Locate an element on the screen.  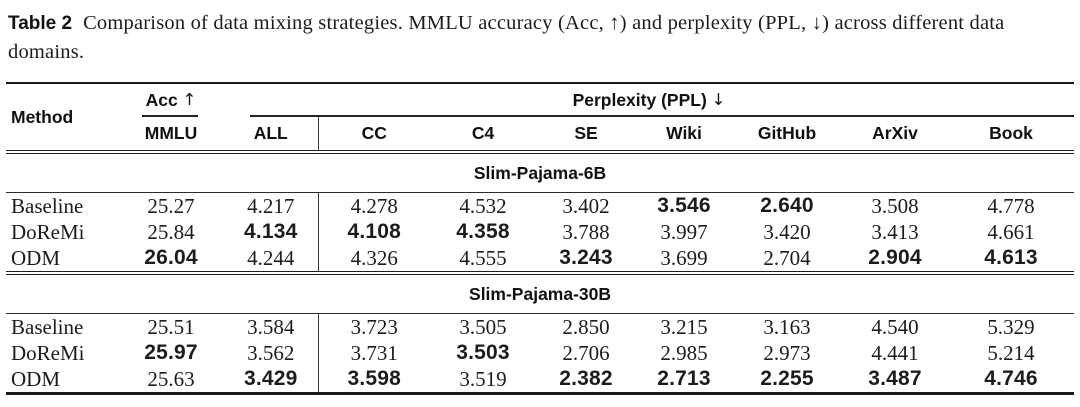
table-subheader-row: MMLU ALL CC C4 SE Wiki GitHub ArXiv Book is located at coordinates (540, 134).